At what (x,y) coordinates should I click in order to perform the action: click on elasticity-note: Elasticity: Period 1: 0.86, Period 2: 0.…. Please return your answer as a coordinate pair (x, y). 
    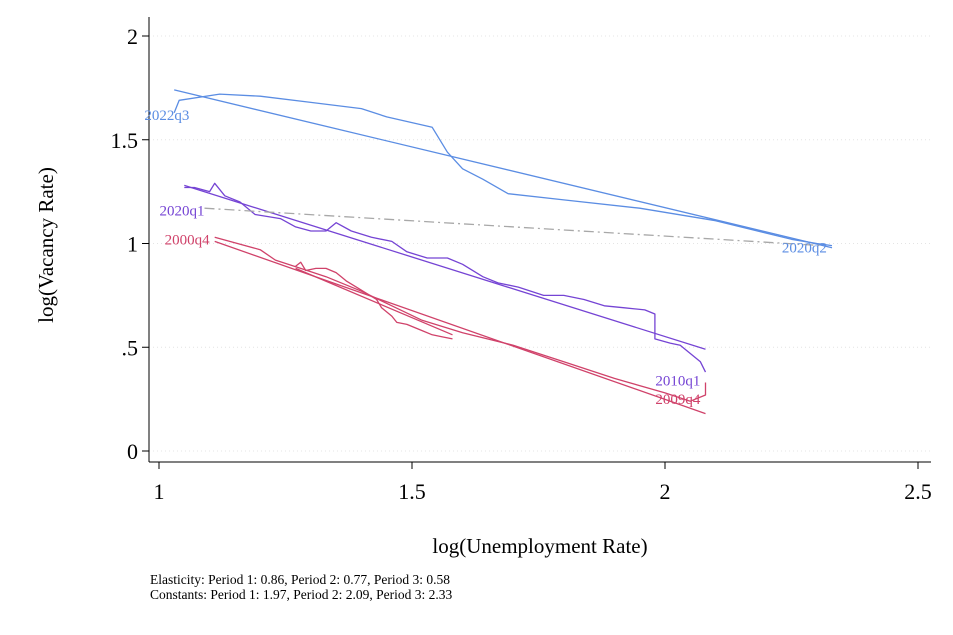
    Looking at the image, I should click on (300, 579).